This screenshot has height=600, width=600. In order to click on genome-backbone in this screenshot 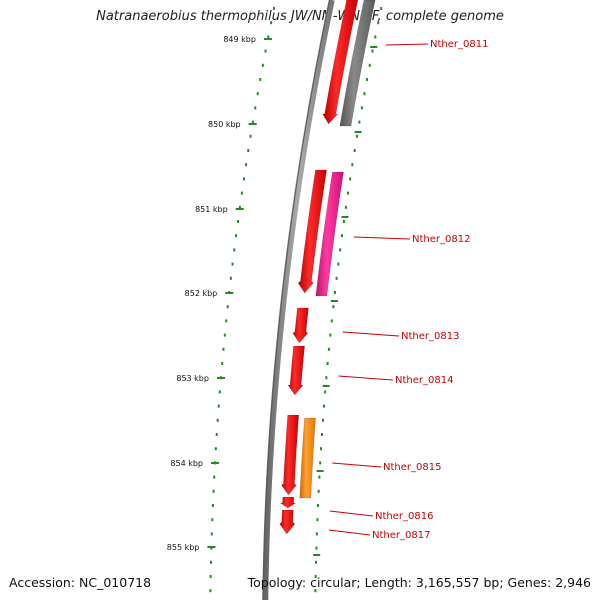, I will do `click(298, 300)`.